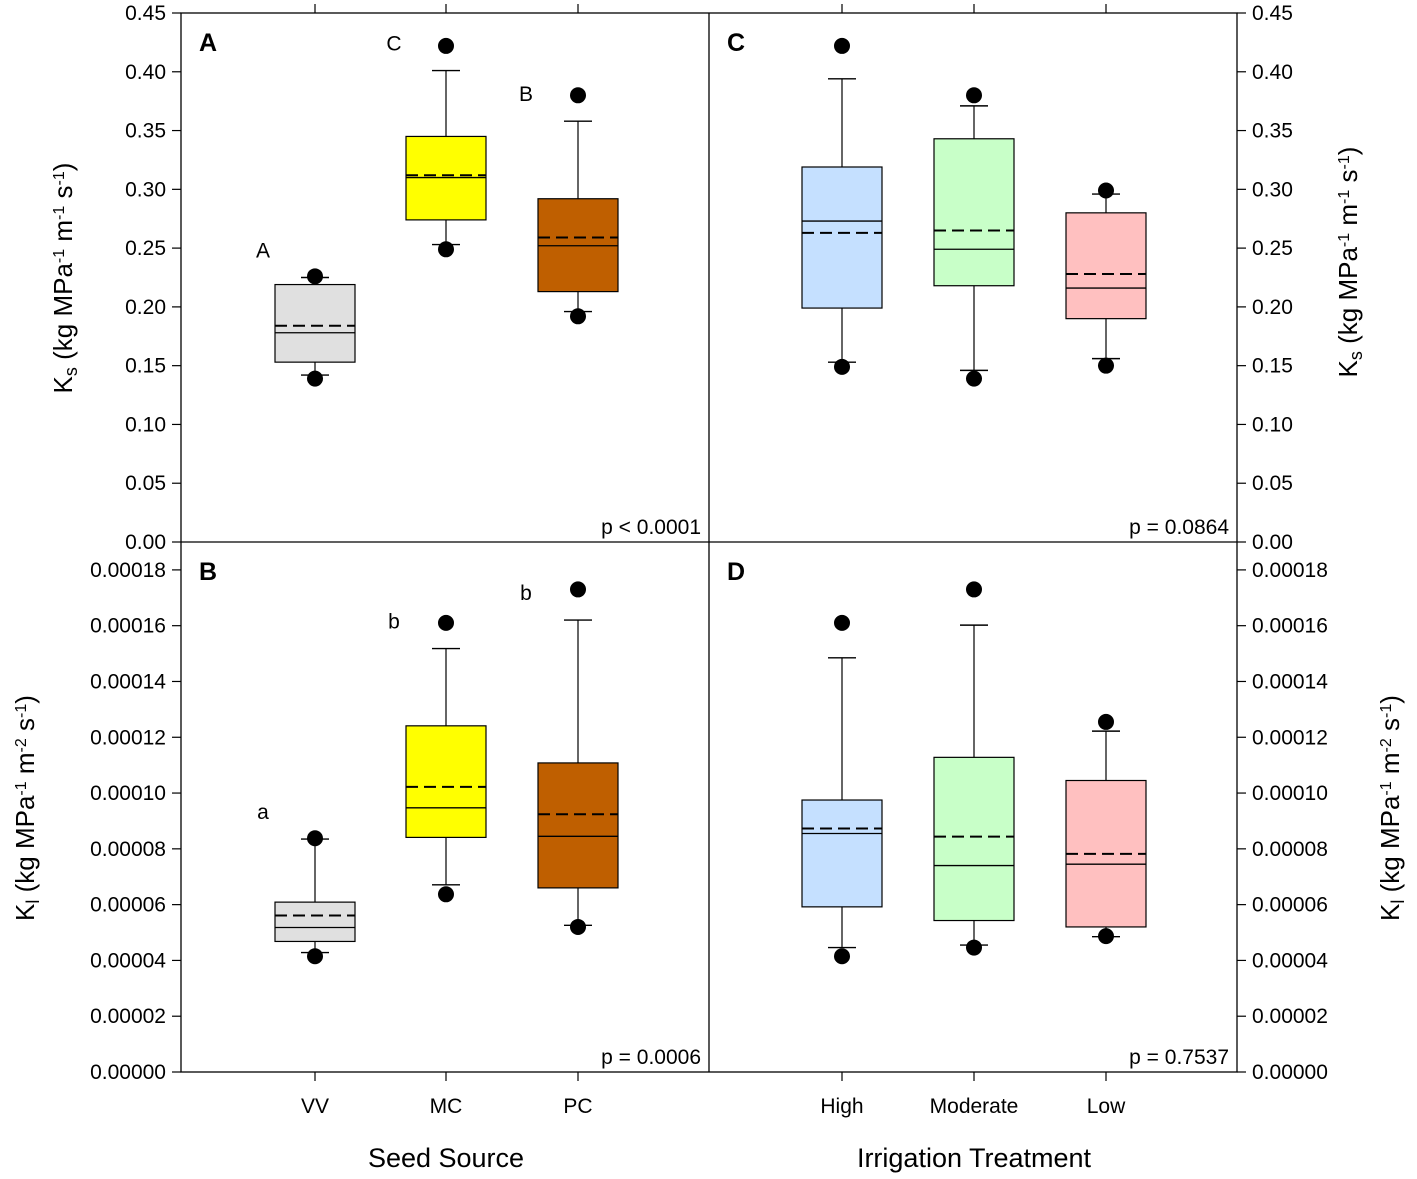 Image resolution: width=1417 pixels, height=1179 pixels. I want to click on box-group-low, so click(1106, 189).